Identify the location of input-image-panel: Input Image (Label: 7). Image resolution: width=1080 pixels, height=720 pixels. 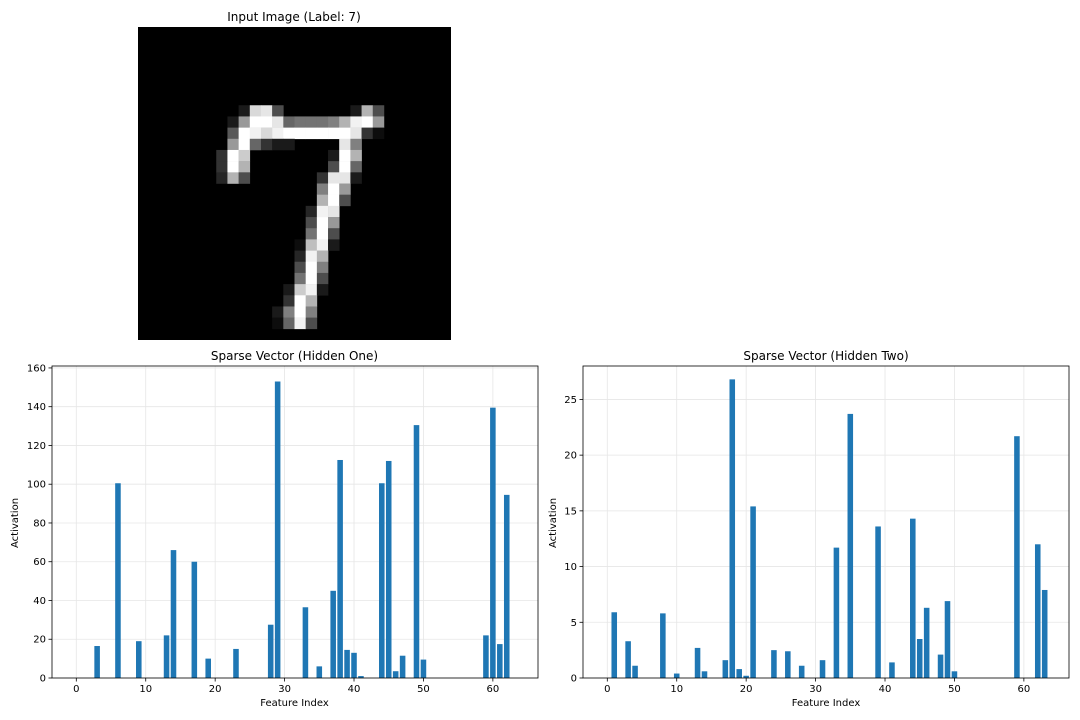
(294, 175).